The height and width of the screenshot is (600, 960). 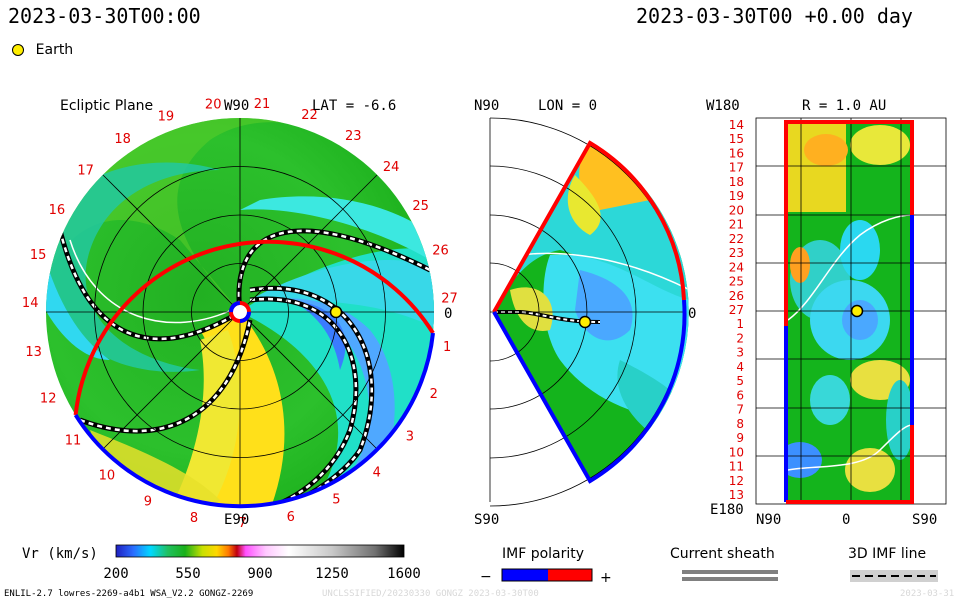 What do you see at coordinates (692, 314) in the screenshot?
I see `meridional-zero-label: 0` at bounding box center [692, 314].